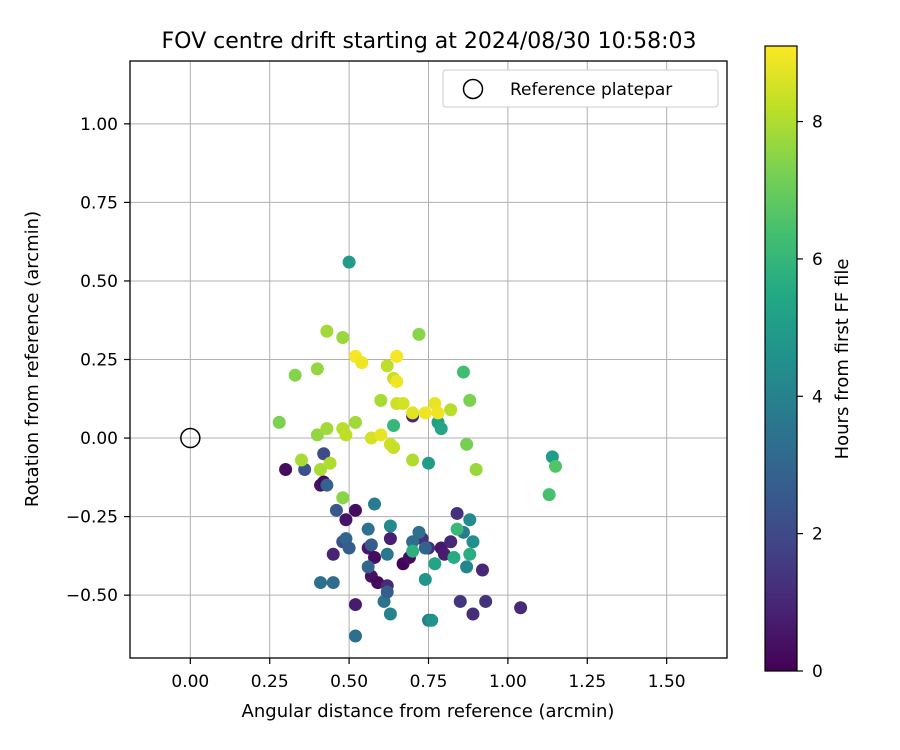 Image resolution: width=900 pixels, height=750 pixels. Describe the element at coordinates (508, 682) in the screenshot. I see `x-tick-label: 1.00` at that location.